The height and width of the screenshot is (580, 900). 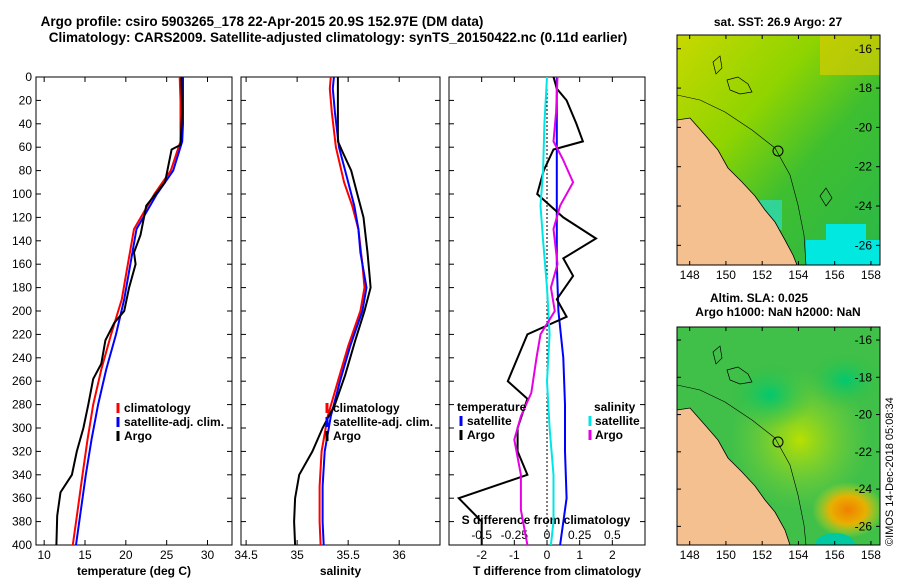 What do you see at coordinates (515, 535) in the screenshot?
I see `x2-tick-label: -0.25` at bounding box center [515, 535].